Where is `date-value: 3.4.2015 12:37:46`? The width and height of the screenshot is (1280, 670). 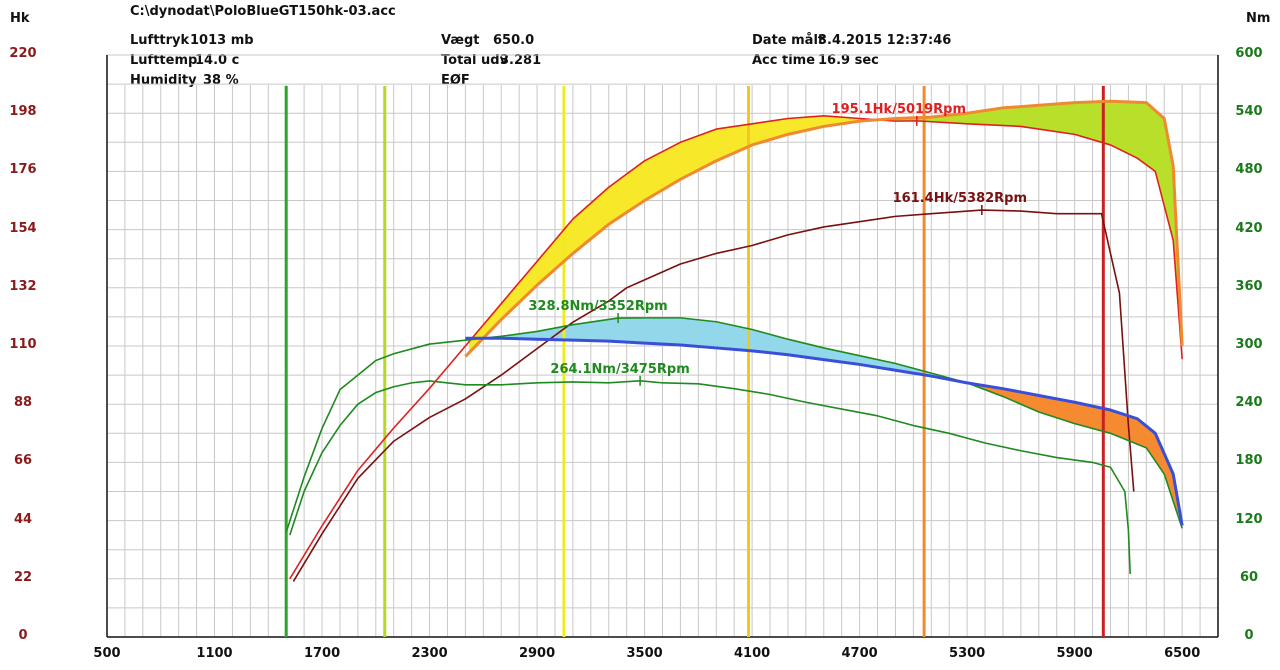
date-value: 3.4.2015 12:37:46 is located at coordinates (885, 40).